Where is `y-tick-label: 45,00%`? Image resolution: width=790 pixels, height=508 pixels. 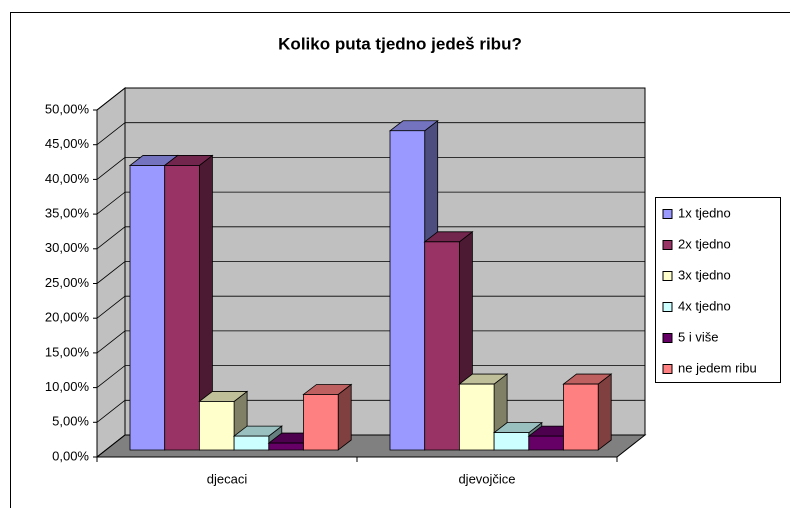
y-tick-label: 45,00% is located at coordinates (67, 143).